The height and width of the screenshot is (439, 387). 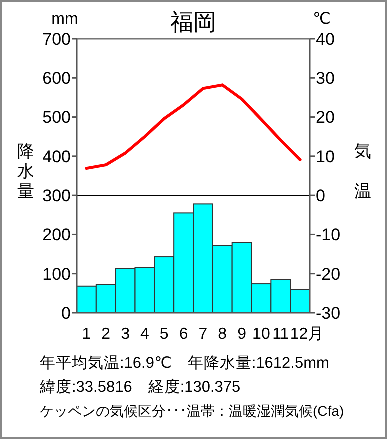 I want to click on y-tick-label: 100, so click(x=56, y=274).